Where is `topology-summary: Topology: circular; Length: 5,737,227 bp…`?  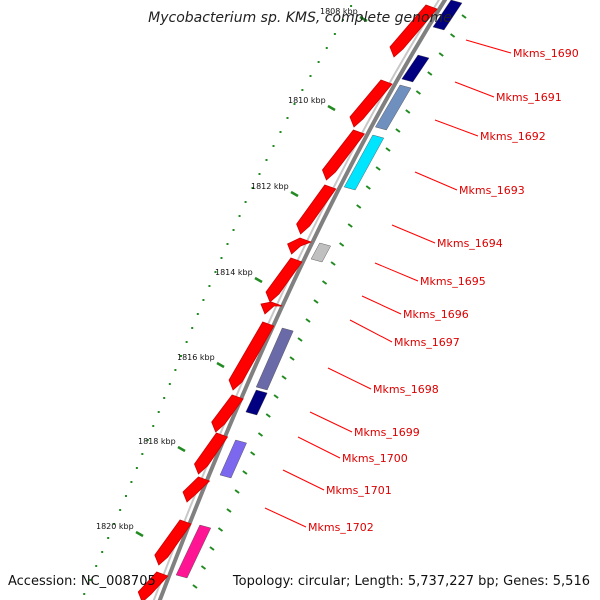
topology-summary: Topology: circular; Length: 5,737,227 bp… is located at coordinates (411, 581).